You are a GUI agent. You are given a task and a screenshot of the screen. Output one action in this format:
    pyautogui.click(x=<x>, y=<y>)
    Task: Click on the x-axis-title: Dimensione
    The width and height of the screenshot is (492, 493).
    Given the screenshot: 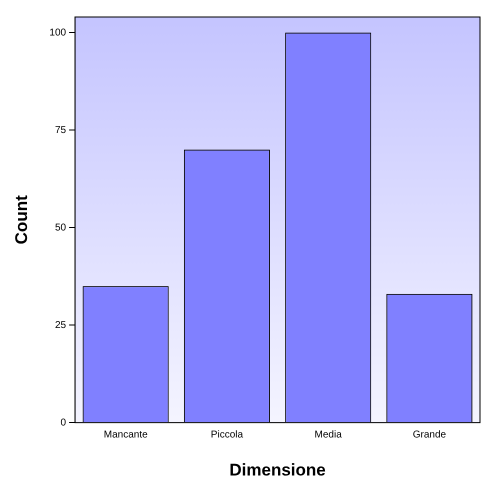 What is the action you would take?
    pyautogui.click(x=277, y=470)
    